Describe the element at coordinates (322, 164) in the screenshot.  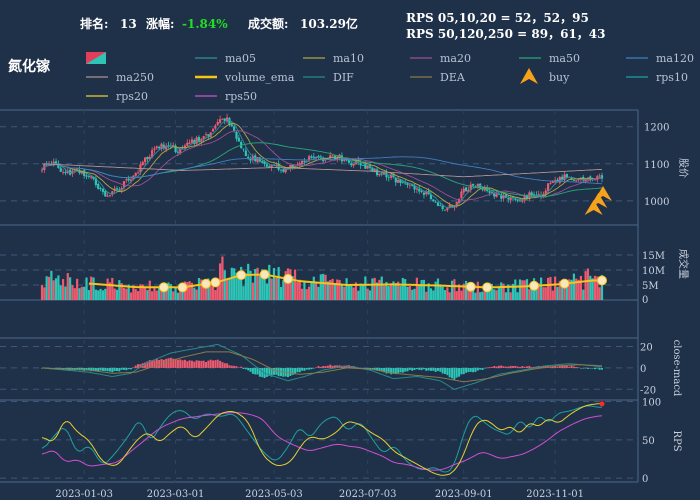
I see `price-line-ma10` at that location.